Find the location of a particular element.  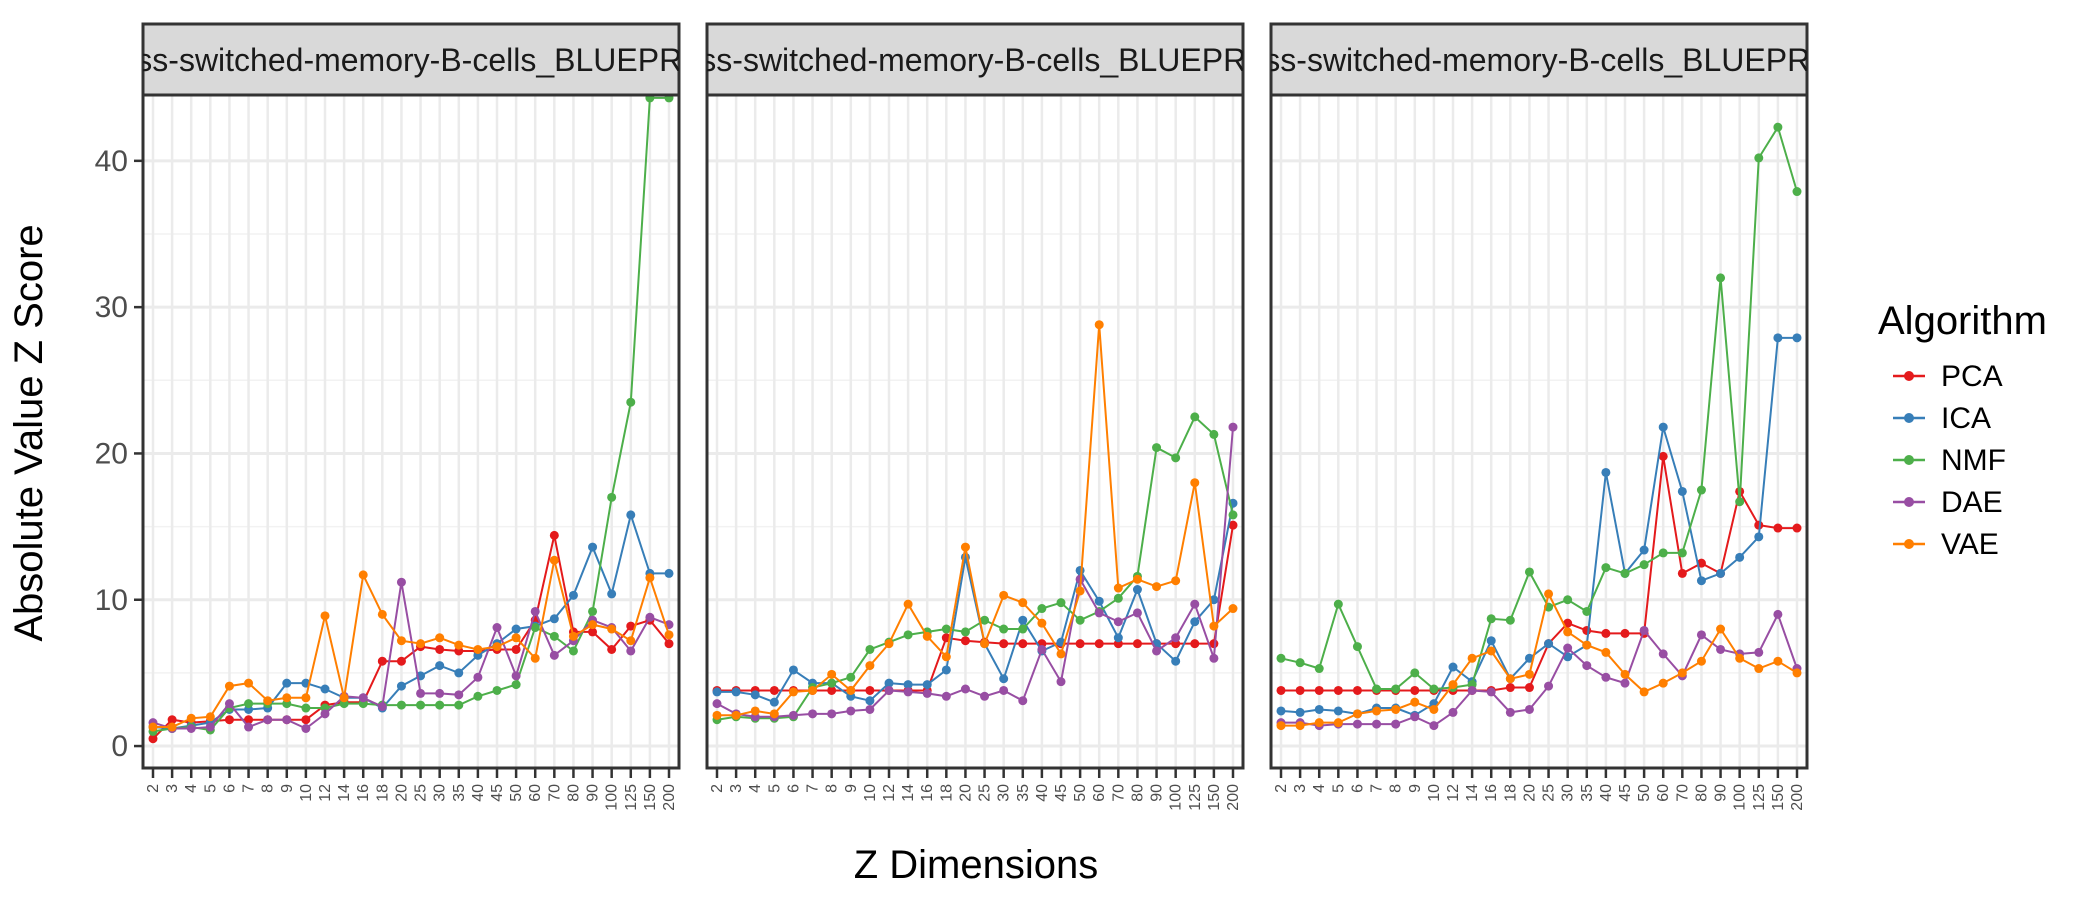

x-tick-label: 5 is located at coordinates (210, 788).